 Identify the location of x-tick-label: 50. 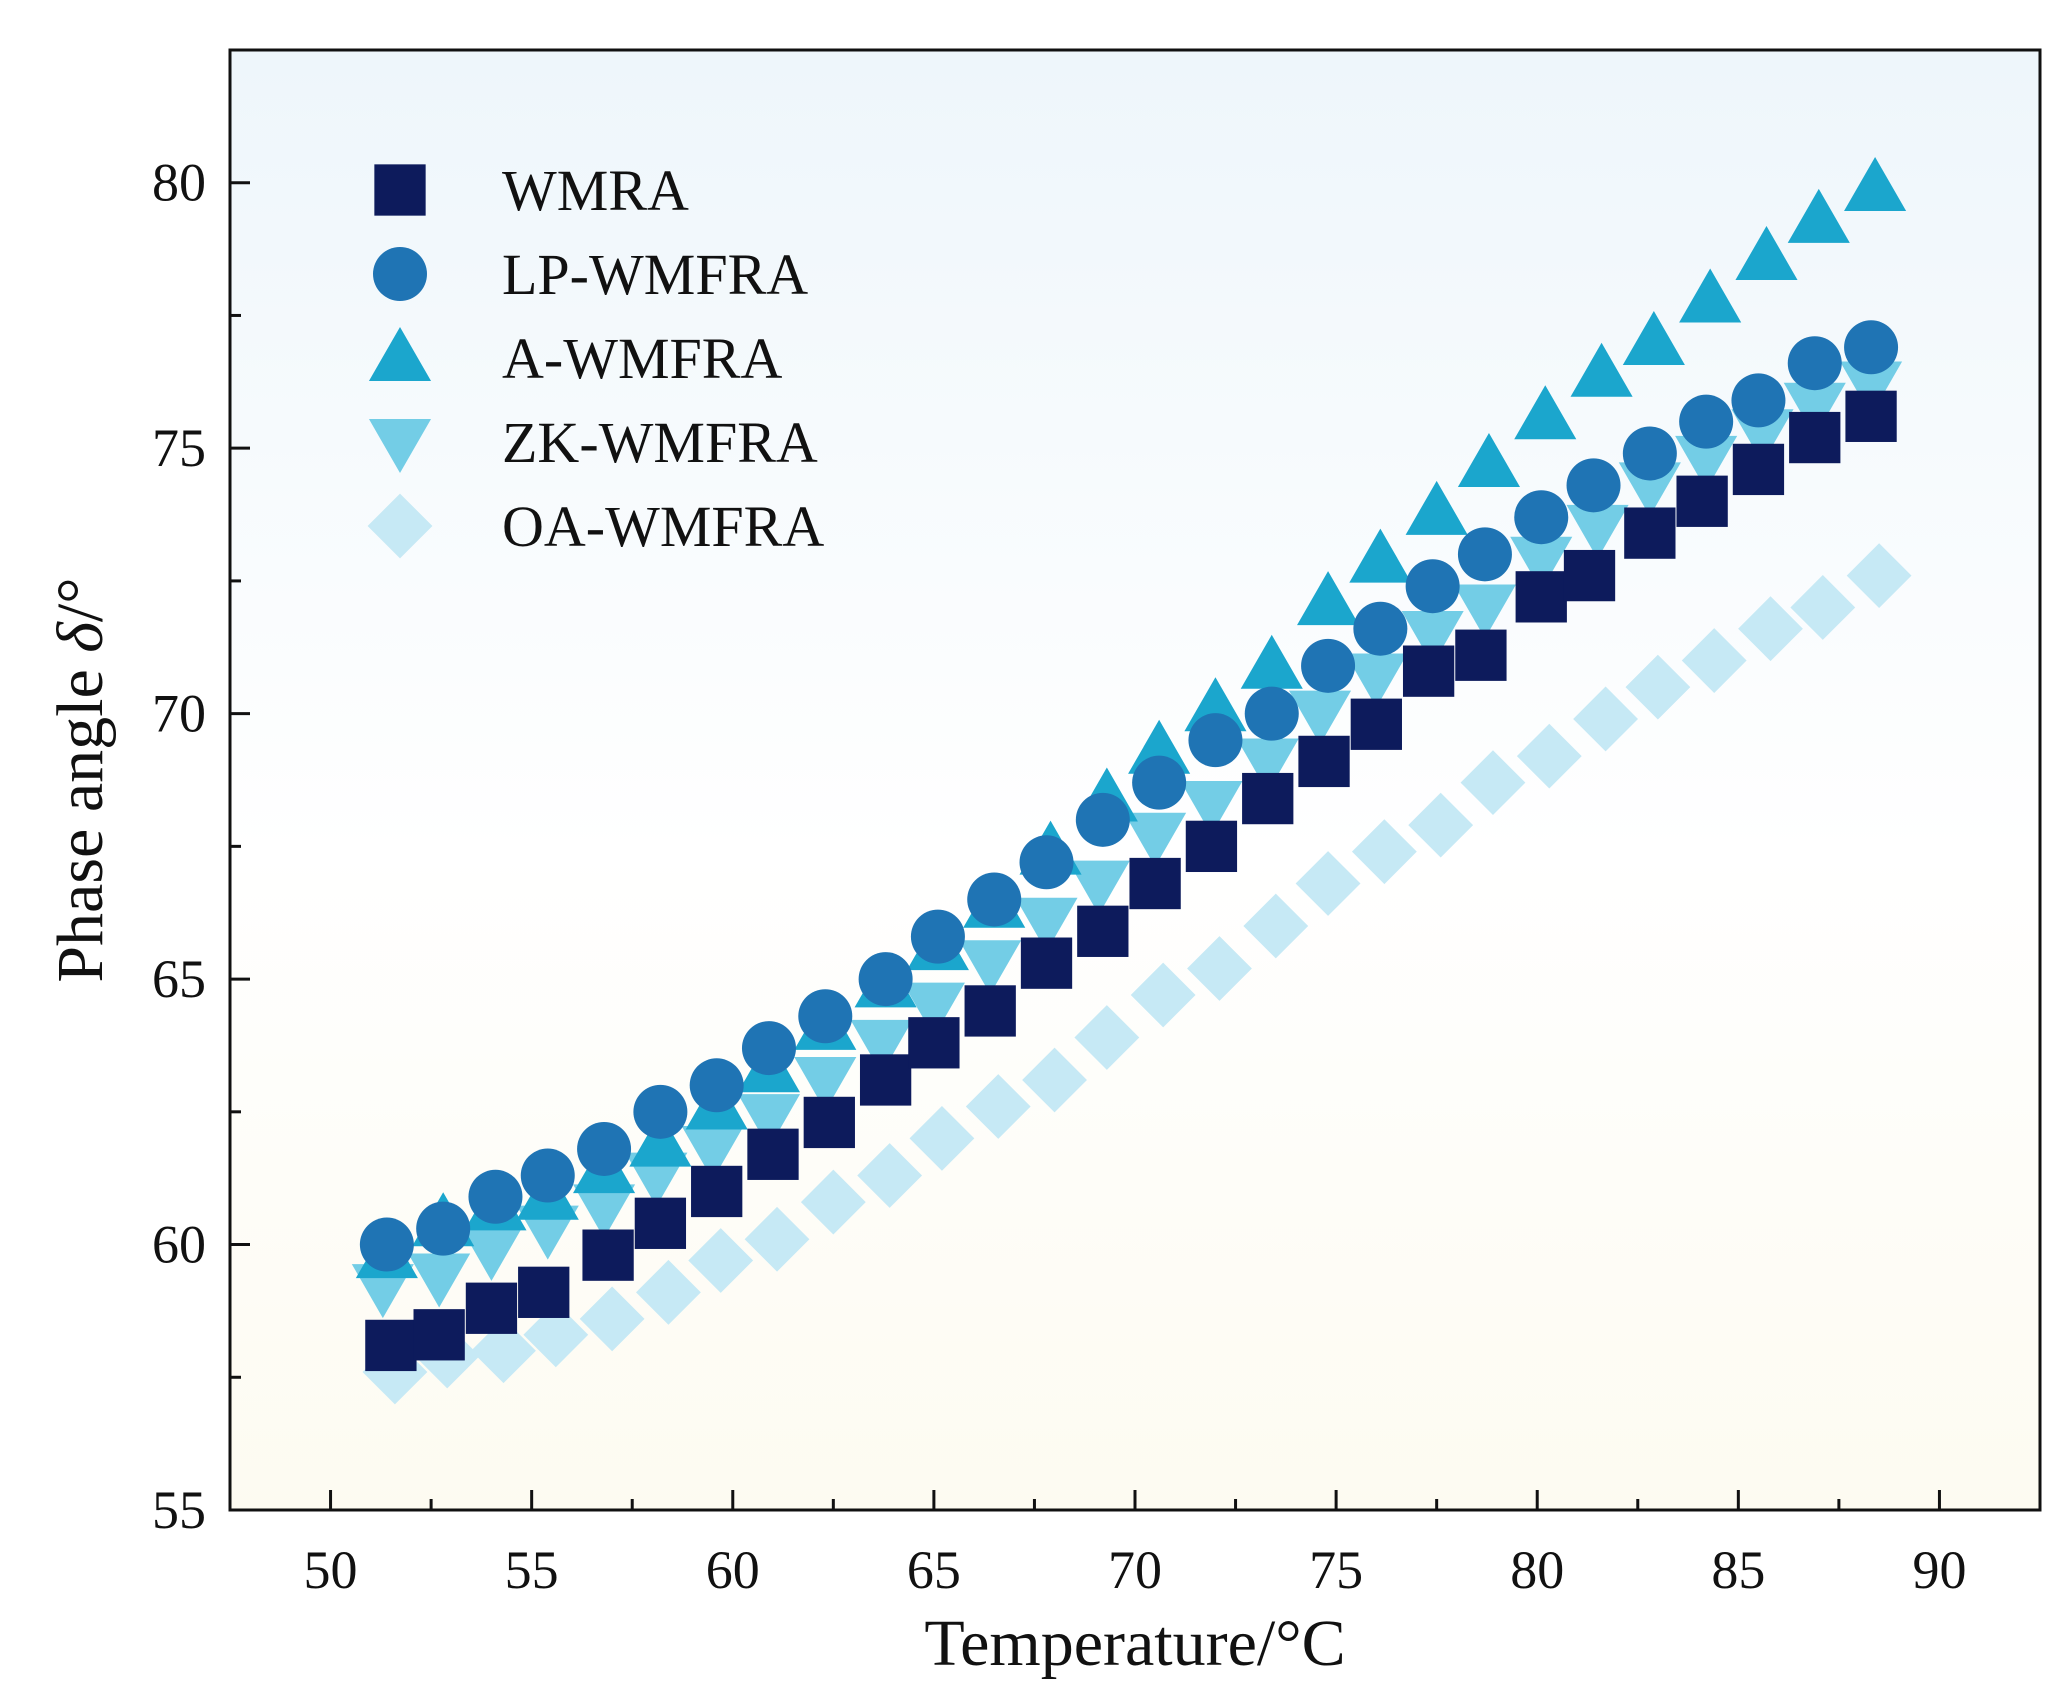
(331, 1570).